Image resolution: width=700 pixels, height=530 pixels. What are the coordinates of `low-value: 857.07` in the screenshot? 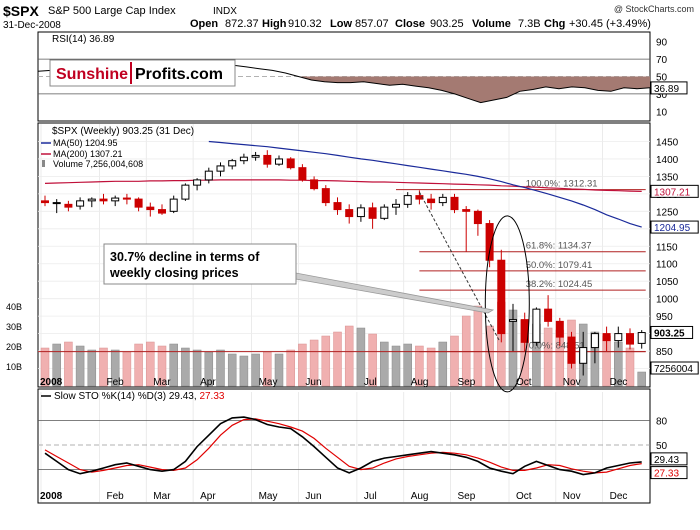 It's located at (372, 24).